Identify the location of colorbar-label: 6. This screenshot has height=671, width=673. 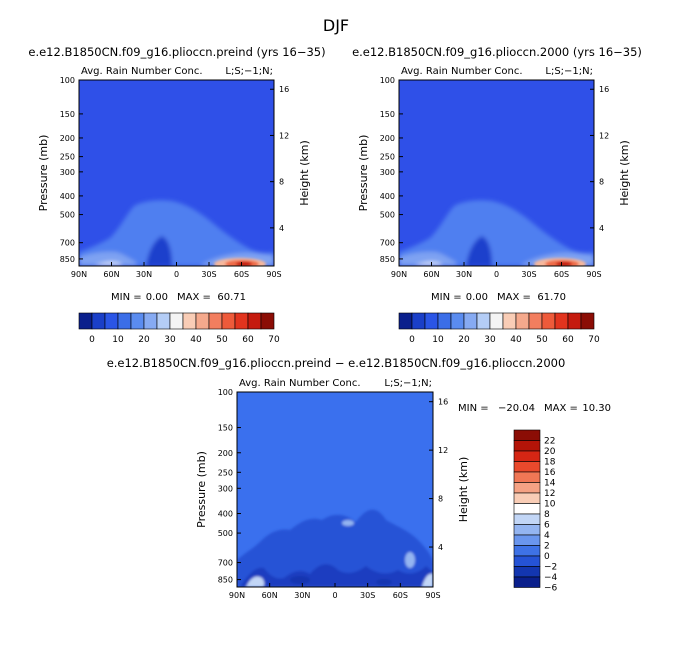
(547, 526).